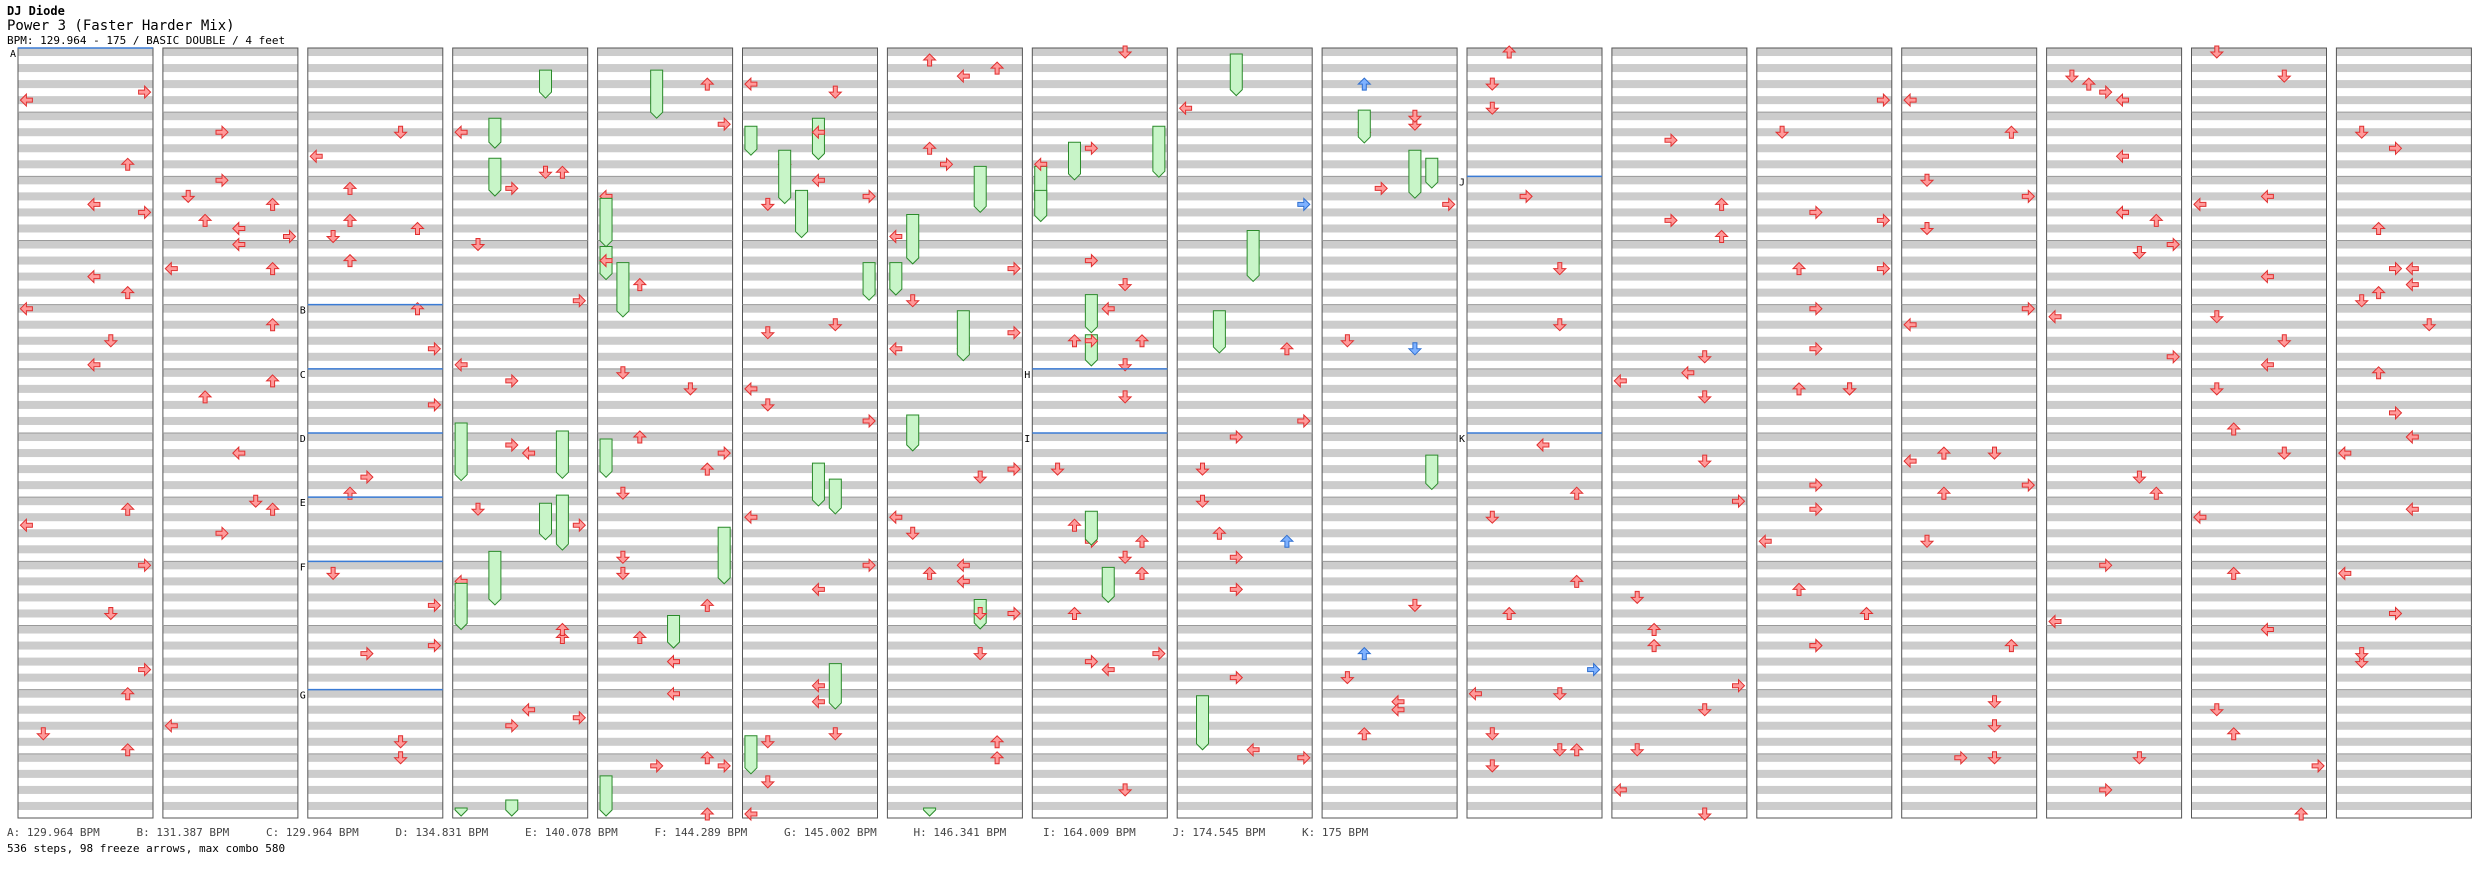 The height and width of the screenshot is (876, 2480). I want to click on section-label: D, so click(303, 439).